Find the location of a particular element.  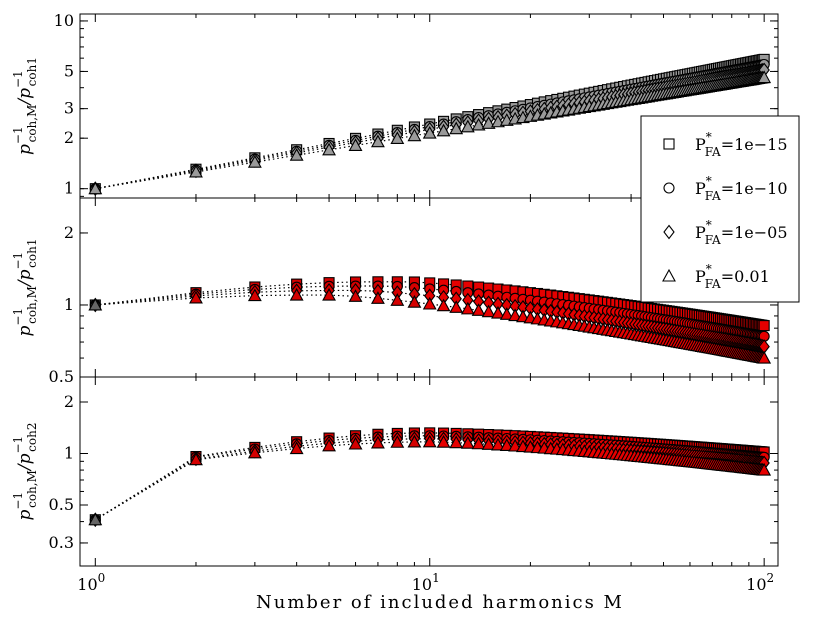

legend-entry-triangle: P* FA=0.01 is located at coordinates (716, 276).